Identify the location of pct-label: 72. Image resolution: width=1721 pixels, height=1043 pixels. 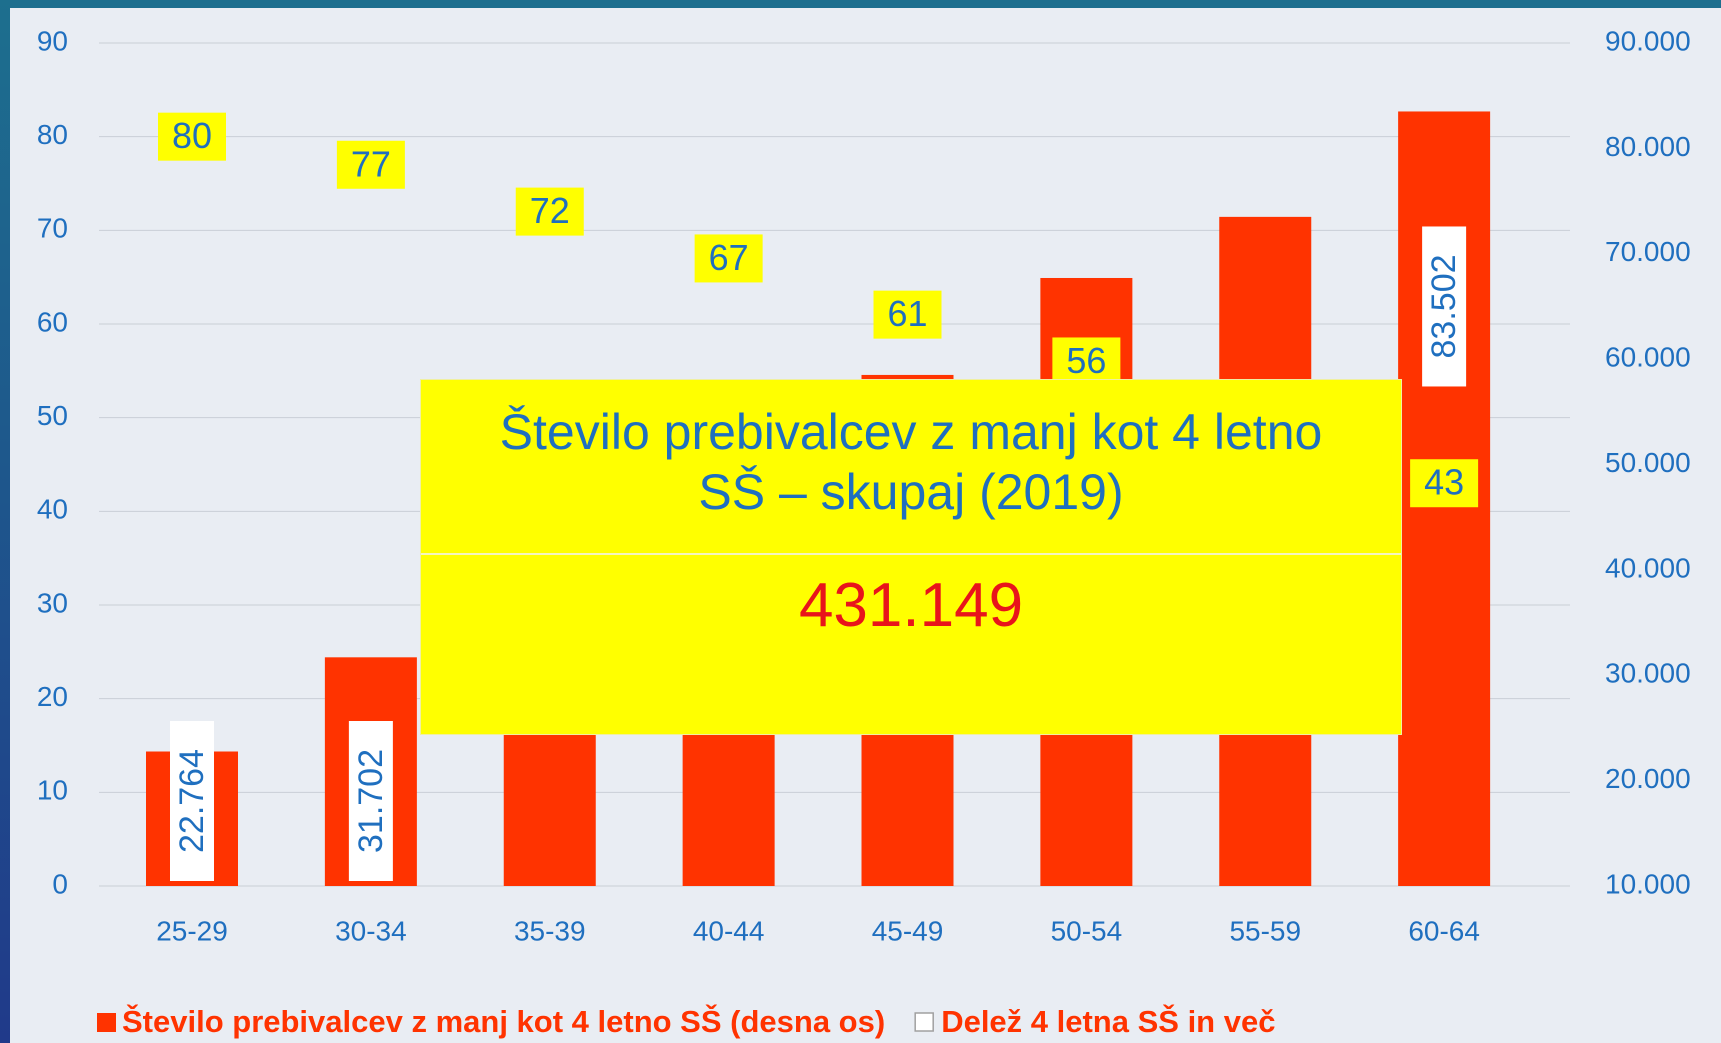
(550, 210).